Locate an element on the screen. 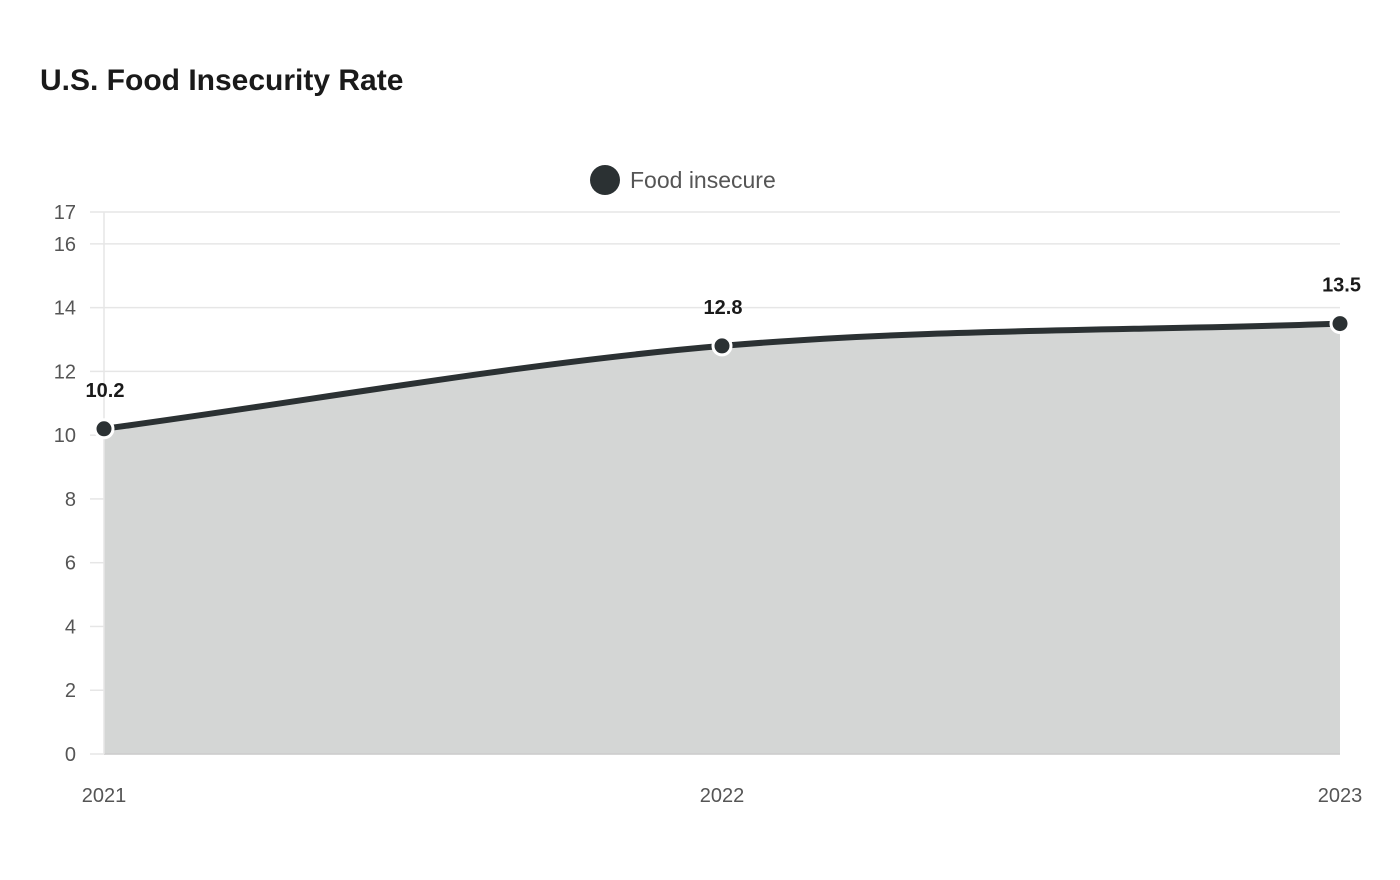  y-tick-label: 8 is located at coordinates (70, 500).